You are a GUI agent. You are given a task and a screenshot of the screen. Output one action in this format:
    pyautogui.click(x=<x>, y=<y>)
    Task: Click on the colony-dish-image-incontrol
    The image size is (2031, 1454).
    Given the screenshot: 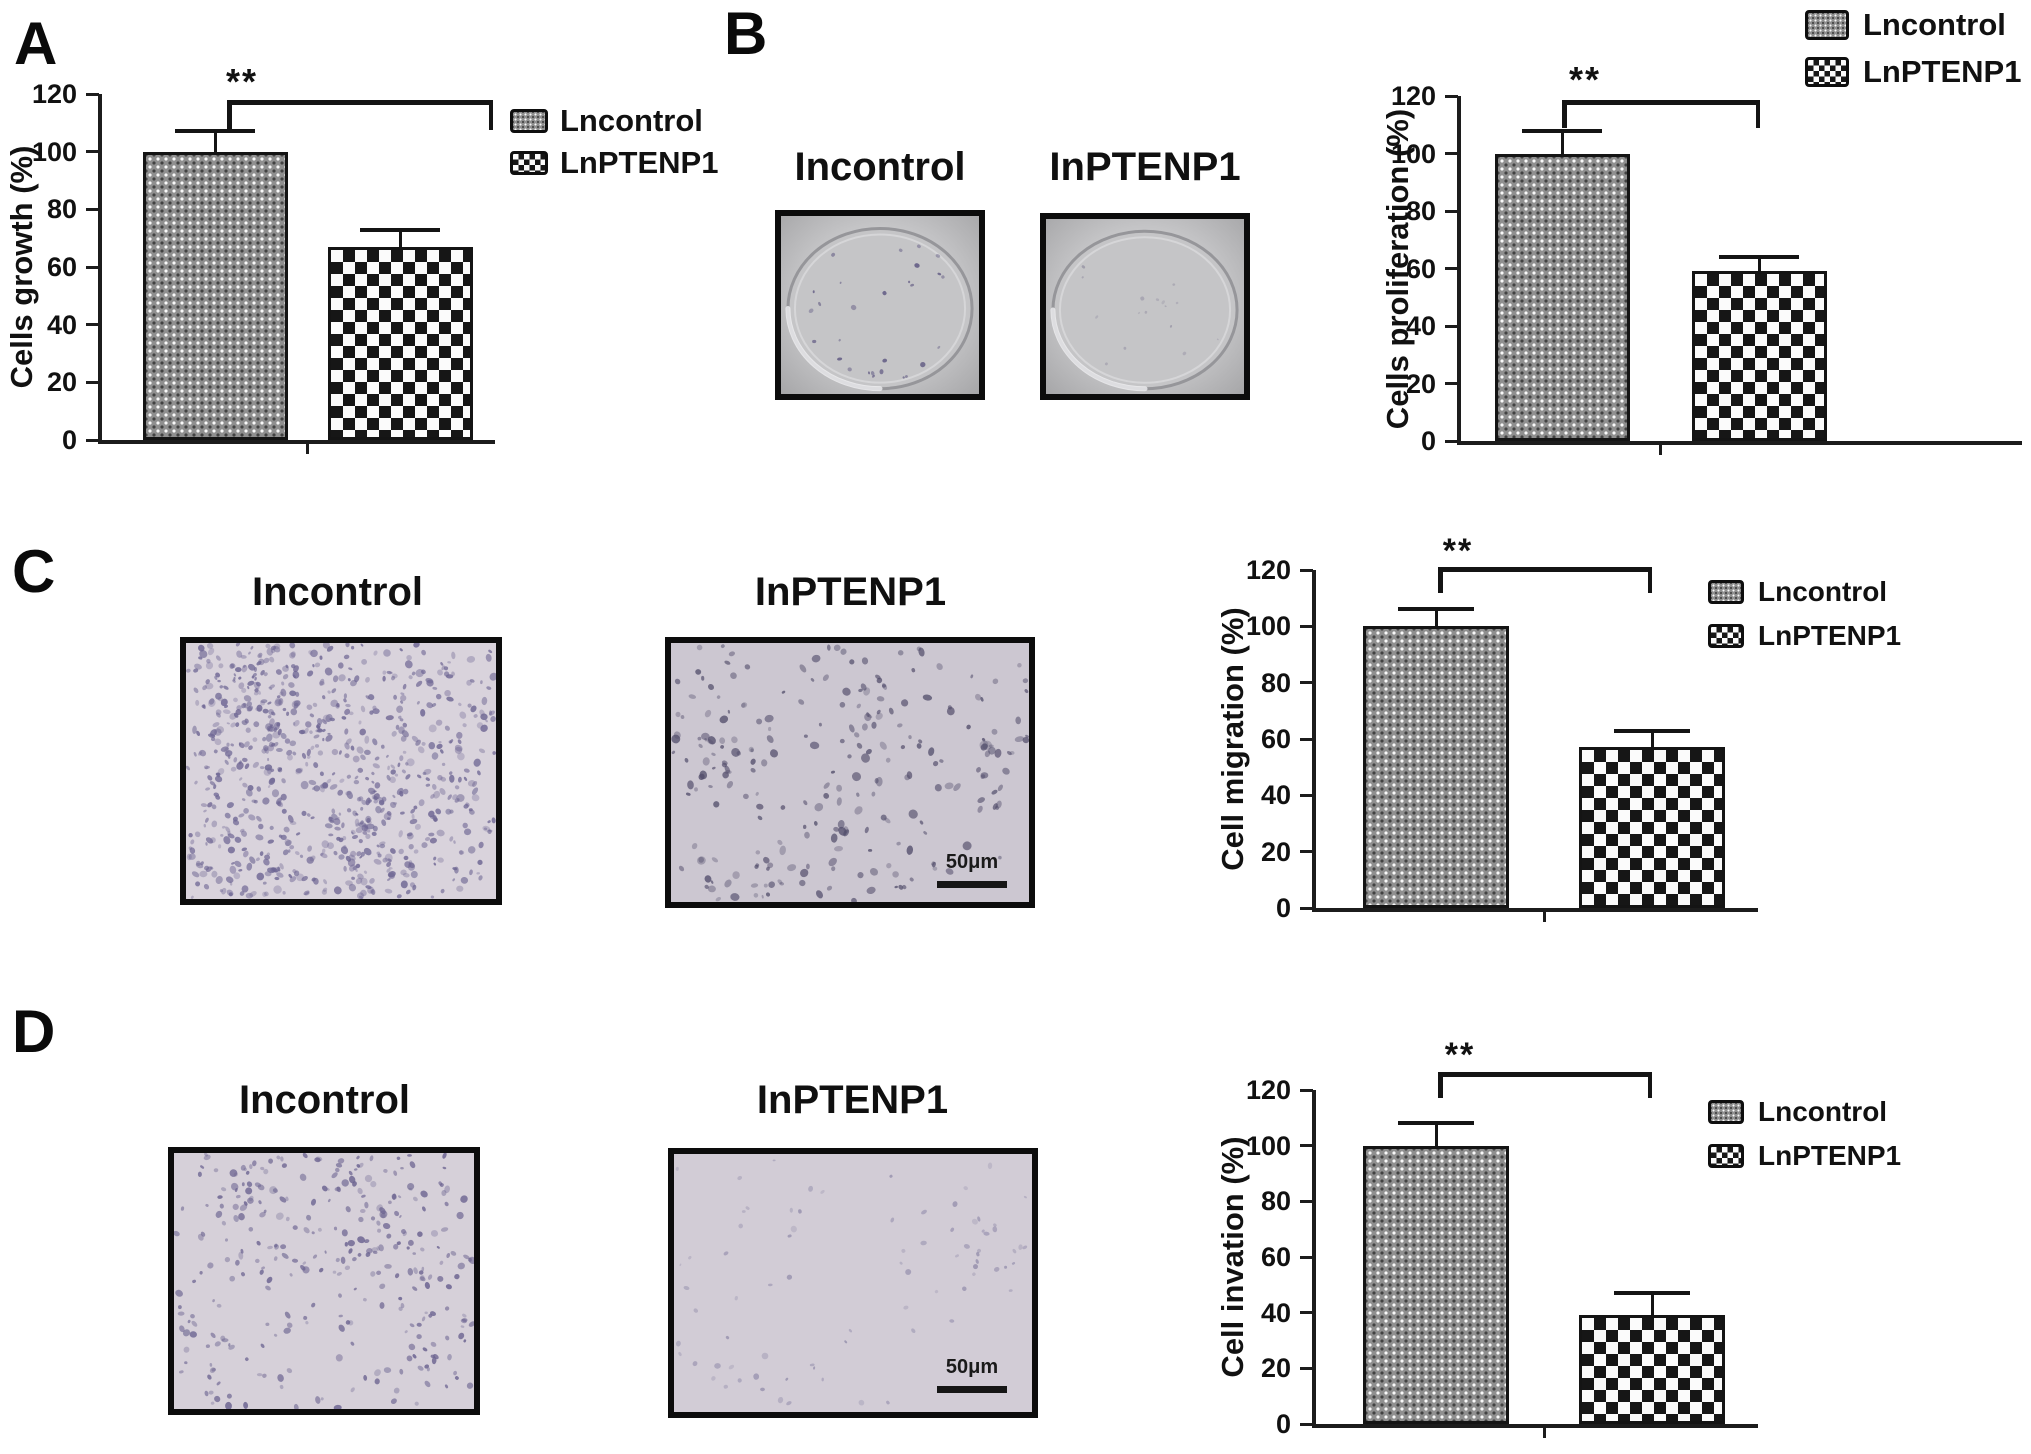 What is the action you would take?
    pyautogui.click(x=880, y=305)
    